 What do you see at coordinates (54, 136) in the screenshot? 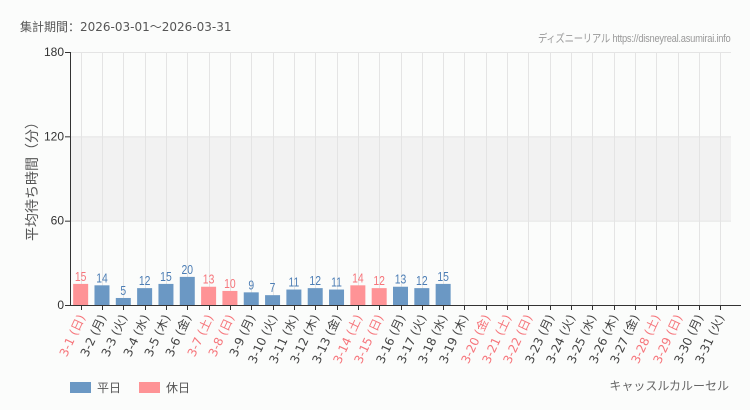
I see `y-tick-label: 120` at bounding box center [54, 136].